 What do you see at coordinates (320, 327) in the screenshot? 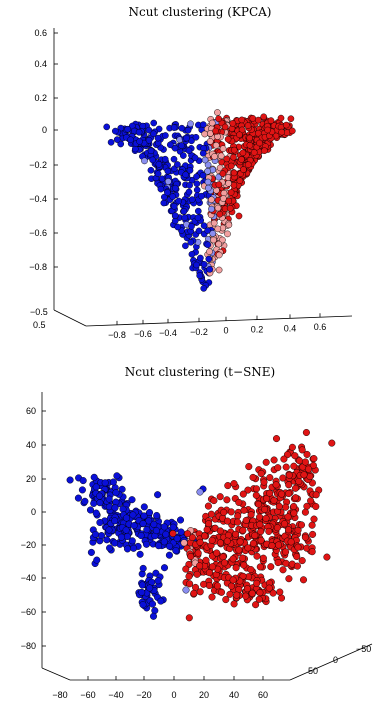
I see `x-tick-label: 0.6` at bounding box center [320, 327].